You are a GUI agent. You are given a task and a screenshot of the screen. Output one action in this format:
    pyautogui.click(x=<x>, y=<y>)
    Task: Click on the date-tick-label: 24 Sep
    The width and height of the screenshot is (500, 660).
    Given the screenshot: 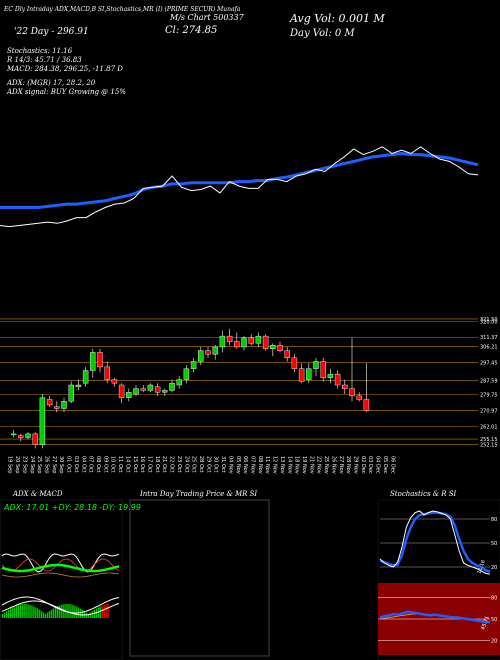 What is the action you would take?
    pyautogui.click(x=32, y=464)
    